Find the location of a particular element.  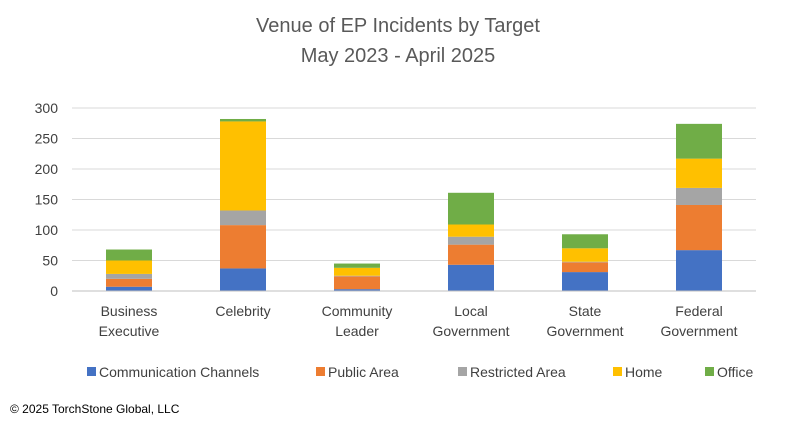

x-category-label-3-0: Local is located at coordinates (470, 311).